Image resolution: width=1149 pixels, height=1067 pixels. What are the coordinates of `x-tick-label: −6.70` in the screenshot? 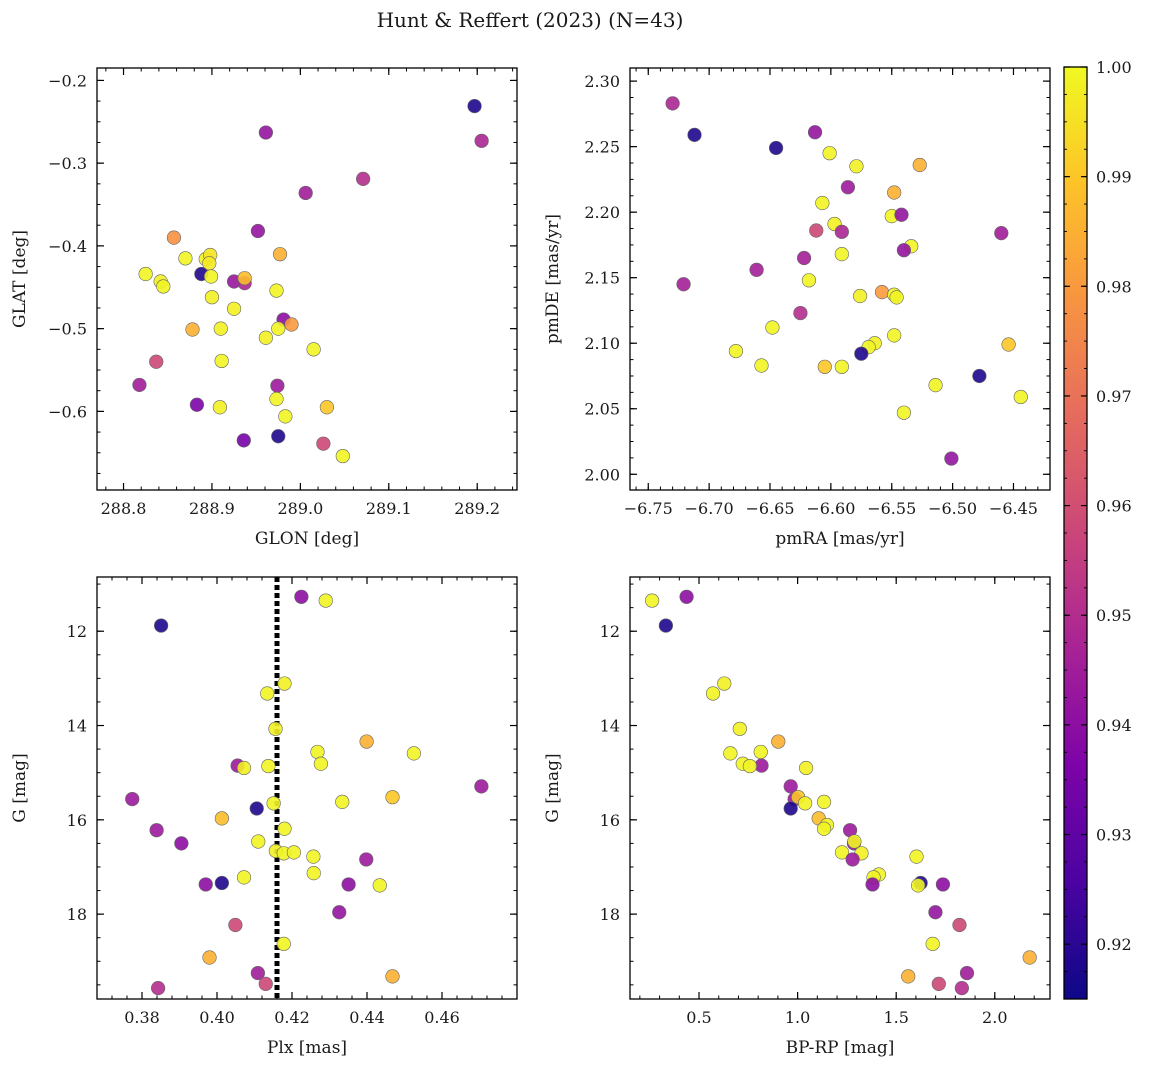 It's located at (709, 508).